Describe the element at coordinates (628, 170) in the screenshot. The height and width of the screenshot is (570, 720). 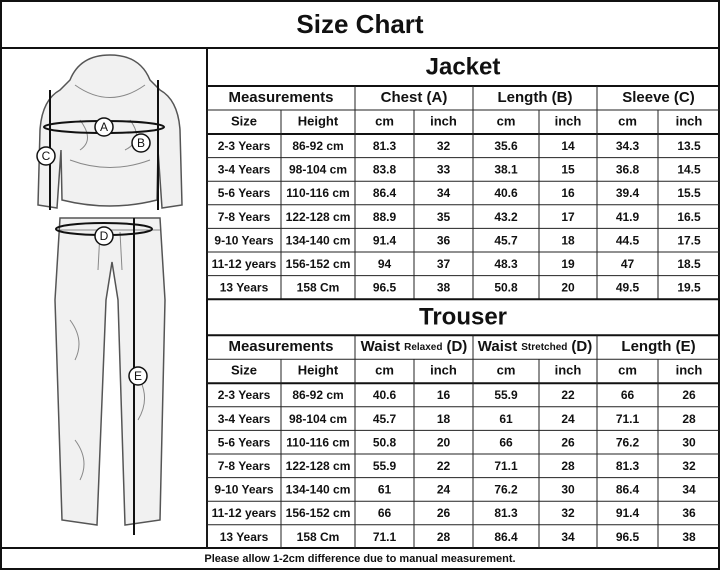
I see `table-cell: 36.8` at that location.